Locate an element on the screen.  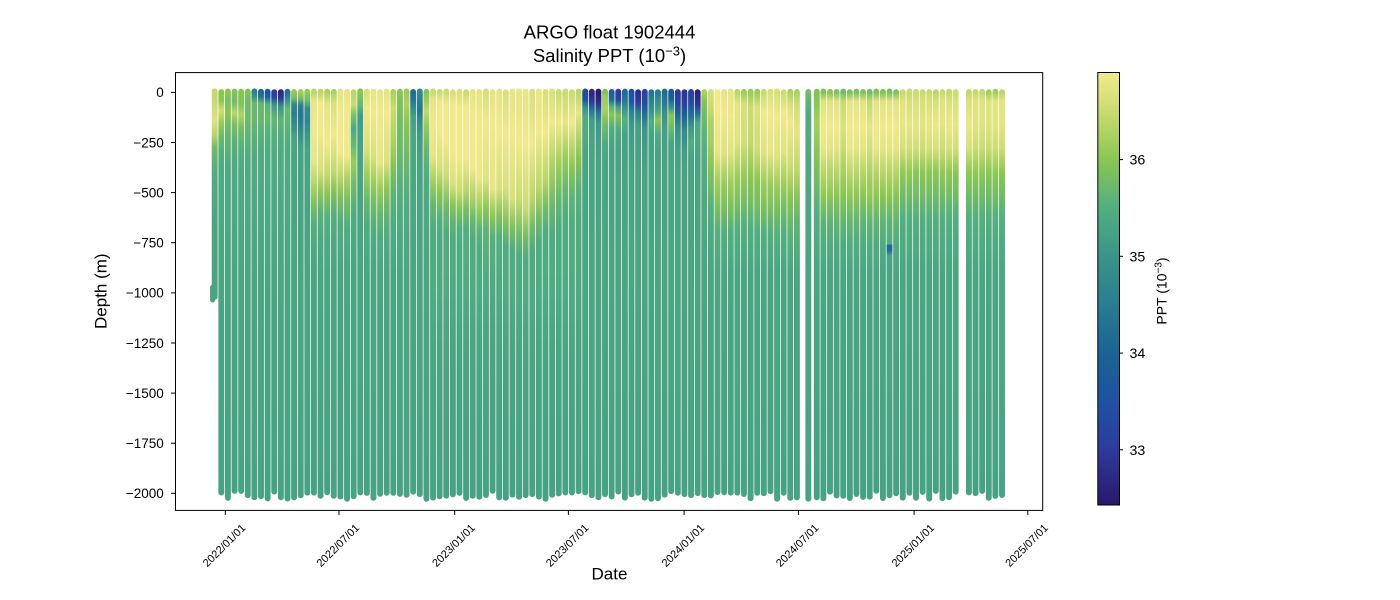
svg-text: PPT (10−3) is located at coordinates (1162, 290).